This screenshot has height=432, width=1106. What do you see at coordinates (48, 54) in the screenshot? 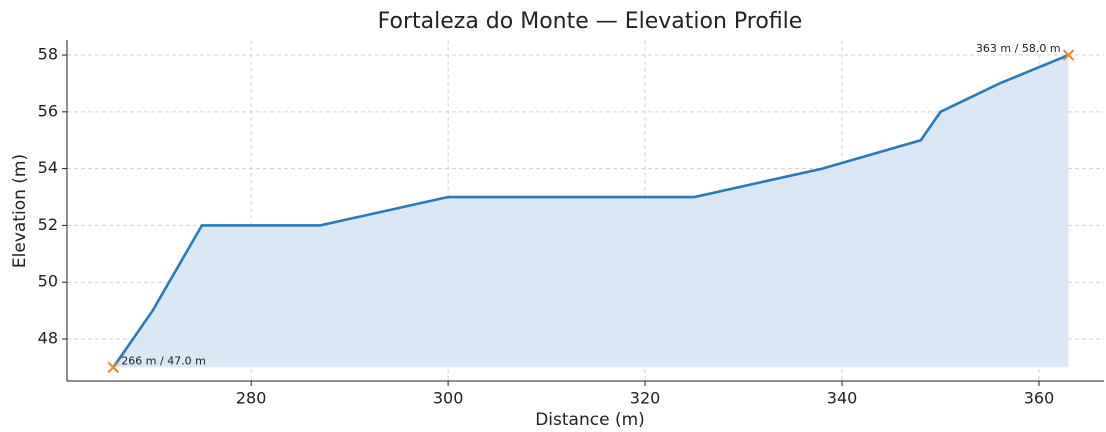
I see `y-tick-label: 58` at bounding box center [48, 54].